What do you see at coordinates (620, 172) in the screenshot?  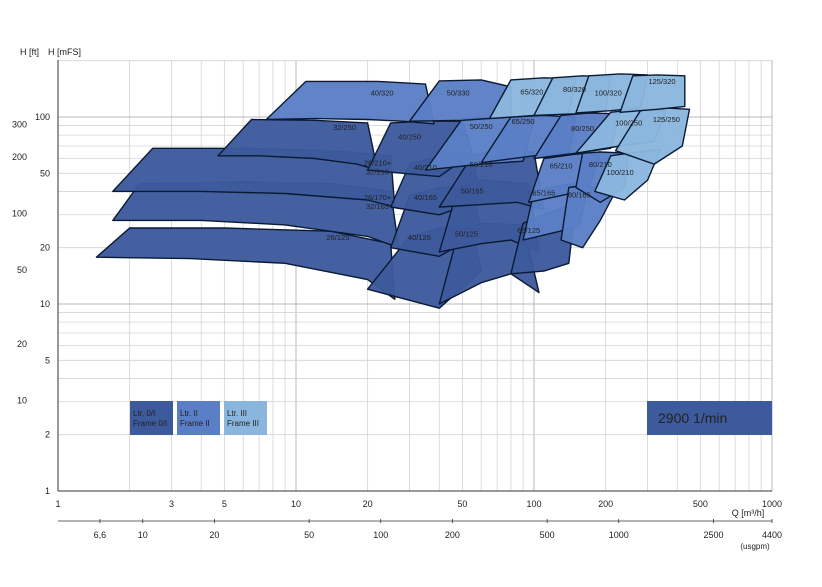 I see `pump-region-label: 100/210` at bounding box center [620, 172].